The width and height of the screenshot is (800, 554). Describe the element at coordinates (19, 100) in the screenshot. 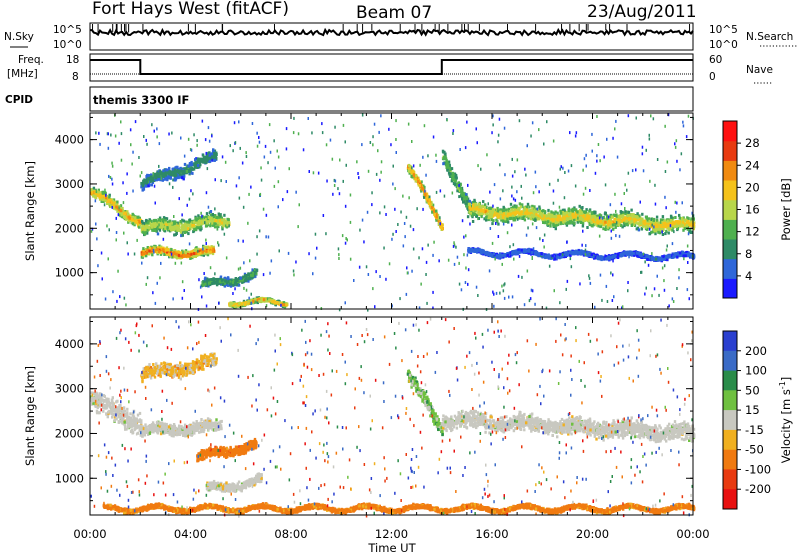

I see `cpid-label: CPID` at that location.